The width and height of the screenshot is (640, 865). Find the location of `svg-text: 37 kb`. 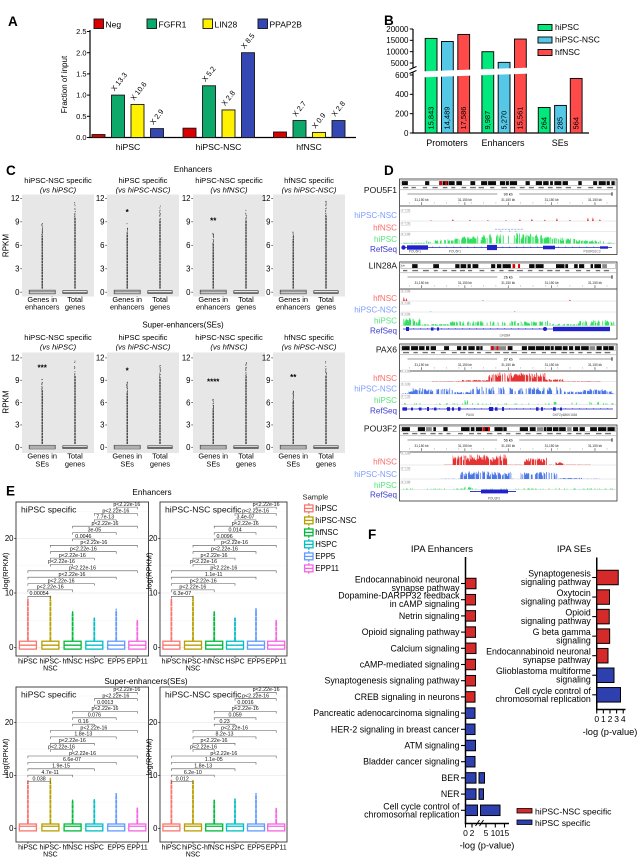

svg-text: 37 kb is located at coordinates (508, 360).